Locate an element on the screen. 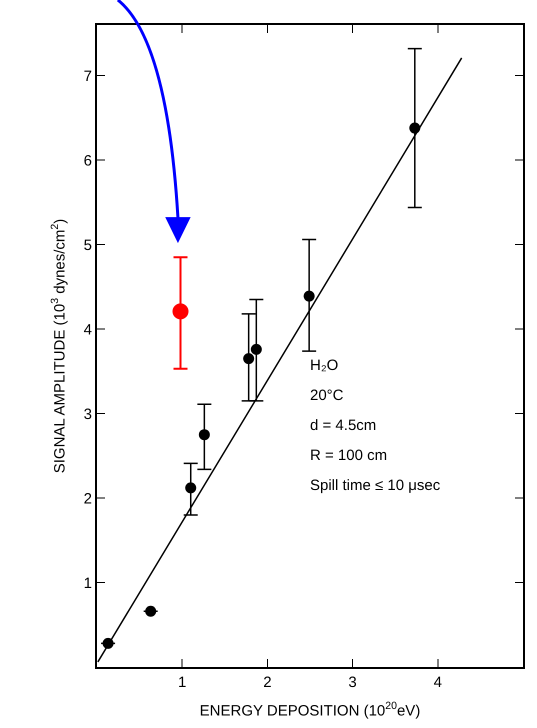 Image resolution: width=537 pixels, height=728 pixels. annotation: d = 4.5cm is located at coordinates (343, 425).